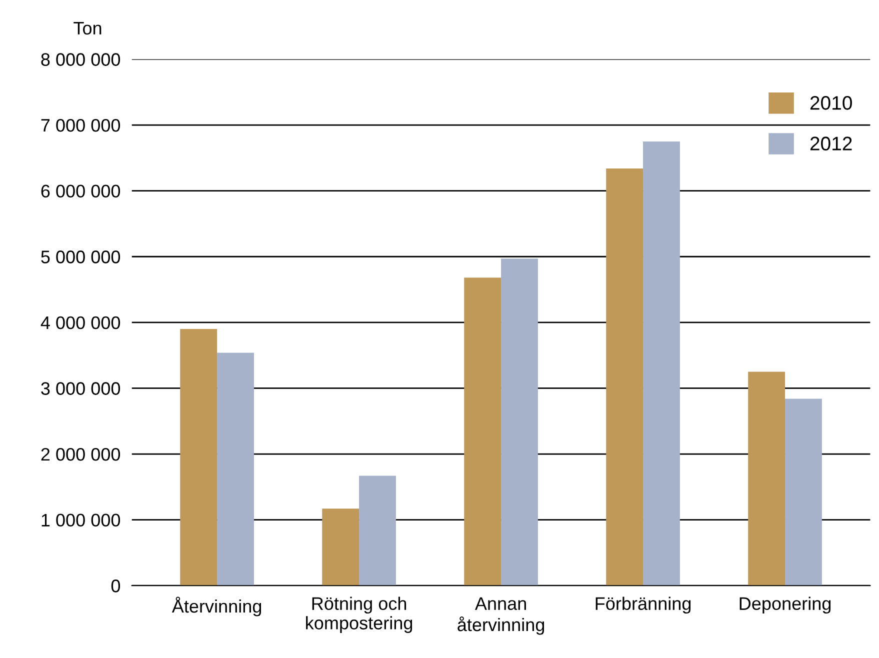  What do you see at coordinates (81, 520) in the screenshot?
I see `y-tick-label: 1 000 000` at bounding box center [81, 520].